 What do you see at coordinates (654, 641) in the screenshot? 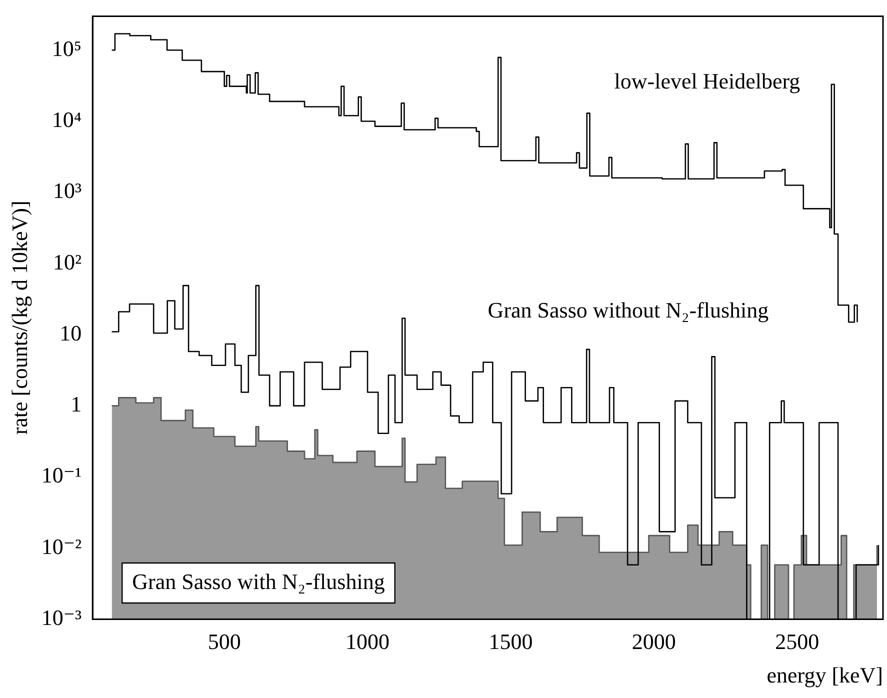
I see `x-tick-label: 2000` at bounding box center [654, 641].